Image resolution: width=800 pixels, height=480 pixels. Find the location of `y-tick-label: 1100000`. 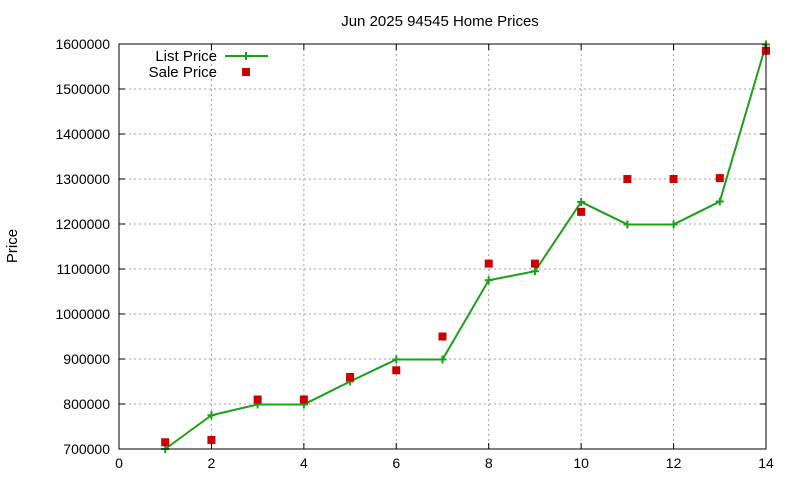

y-tick-label: 1100000 is located at coordinates (84, 269).